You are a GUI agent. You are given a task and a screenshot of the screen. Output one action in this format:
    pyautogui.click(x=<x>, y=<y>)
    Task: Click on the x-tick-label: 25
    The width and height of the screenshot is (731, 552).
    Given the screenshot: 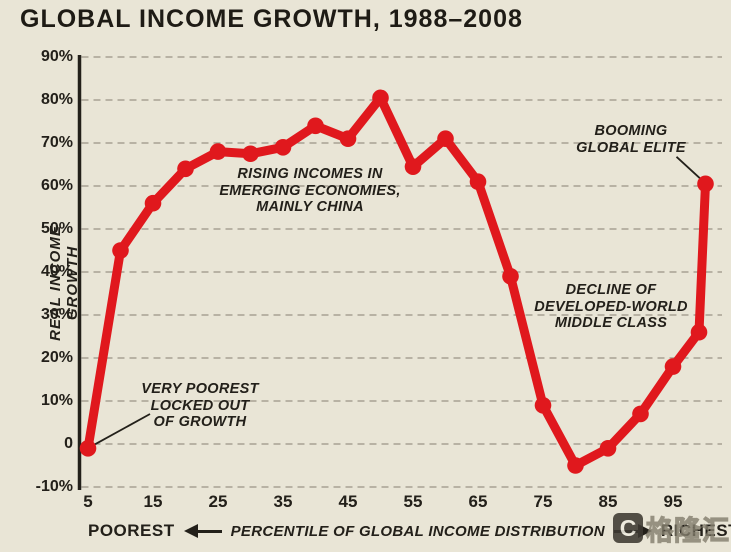 What is the action you would take?
    pyautogui.click(x=218, y=501)
    